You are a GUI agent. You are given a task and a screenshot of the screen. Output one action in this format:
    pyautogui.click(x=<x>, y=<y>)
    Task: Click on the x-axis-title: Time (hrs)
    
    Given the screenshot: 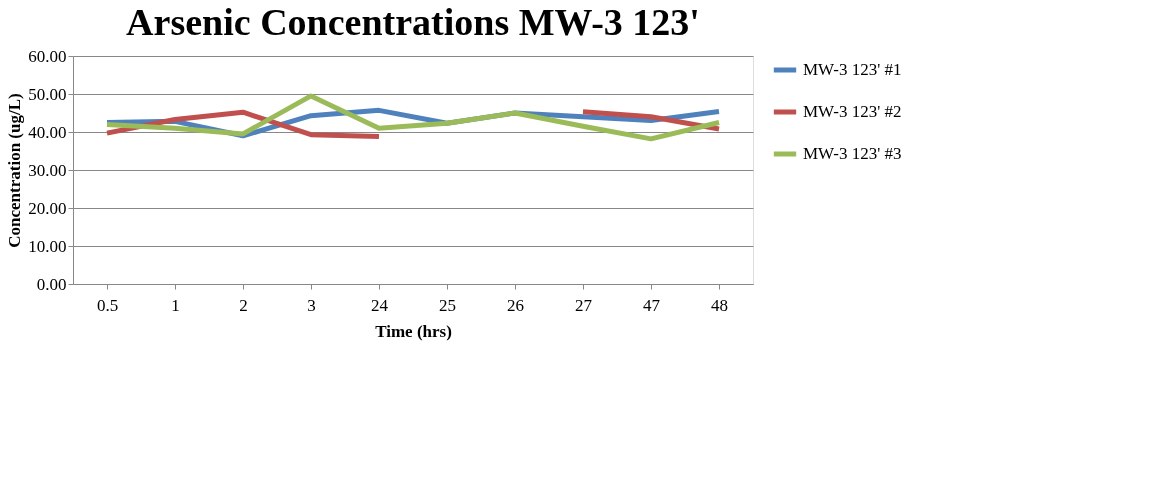 What is the action you would take?
    pyautogui.click(x=413, y=331)
    